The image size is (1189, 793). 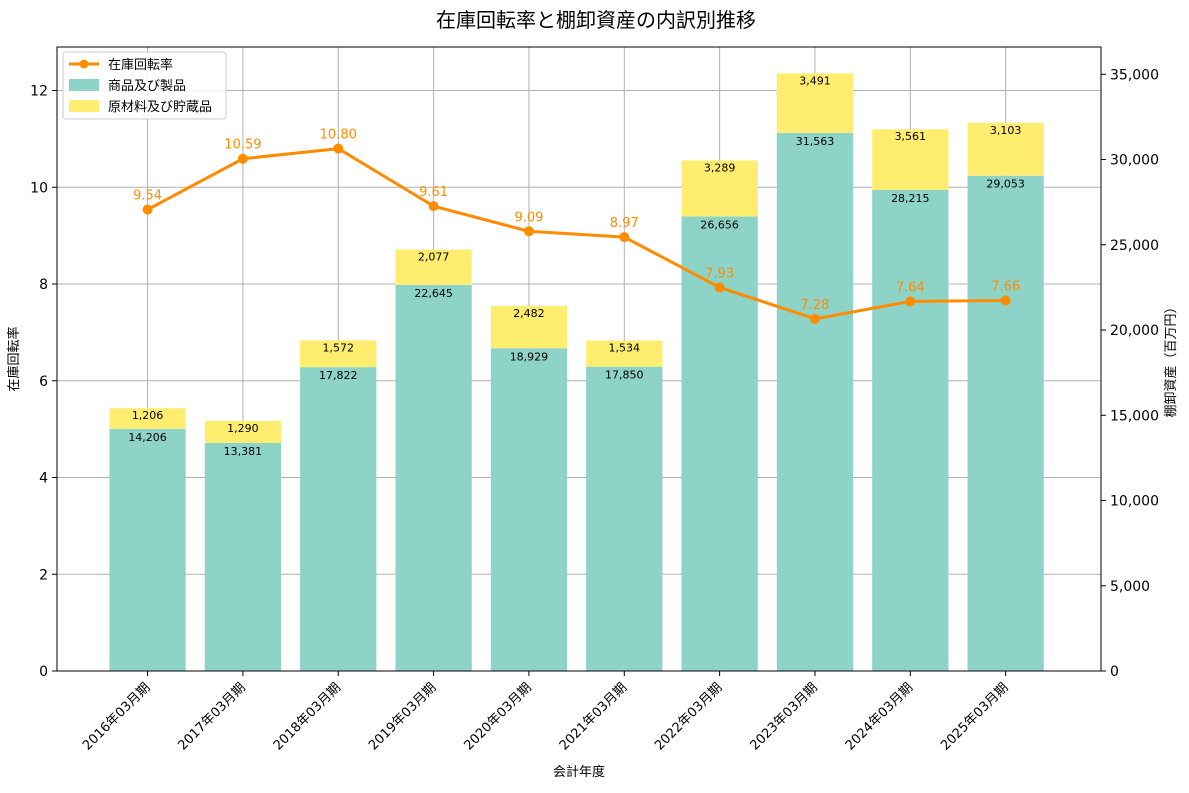 What do you see at coordinates (147, 437) in the screenshot?
I see `bar-label-products: 14,206` at bounding box center [147, 437].